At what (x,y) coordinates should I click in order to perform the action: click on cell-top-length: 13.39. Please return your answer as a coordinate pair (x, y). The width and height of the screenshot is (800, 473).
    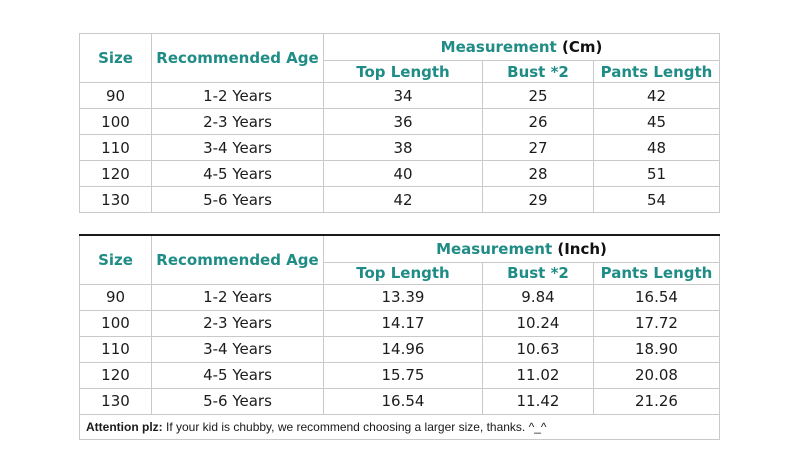
    Looking at the image, I should click on (403, 297).